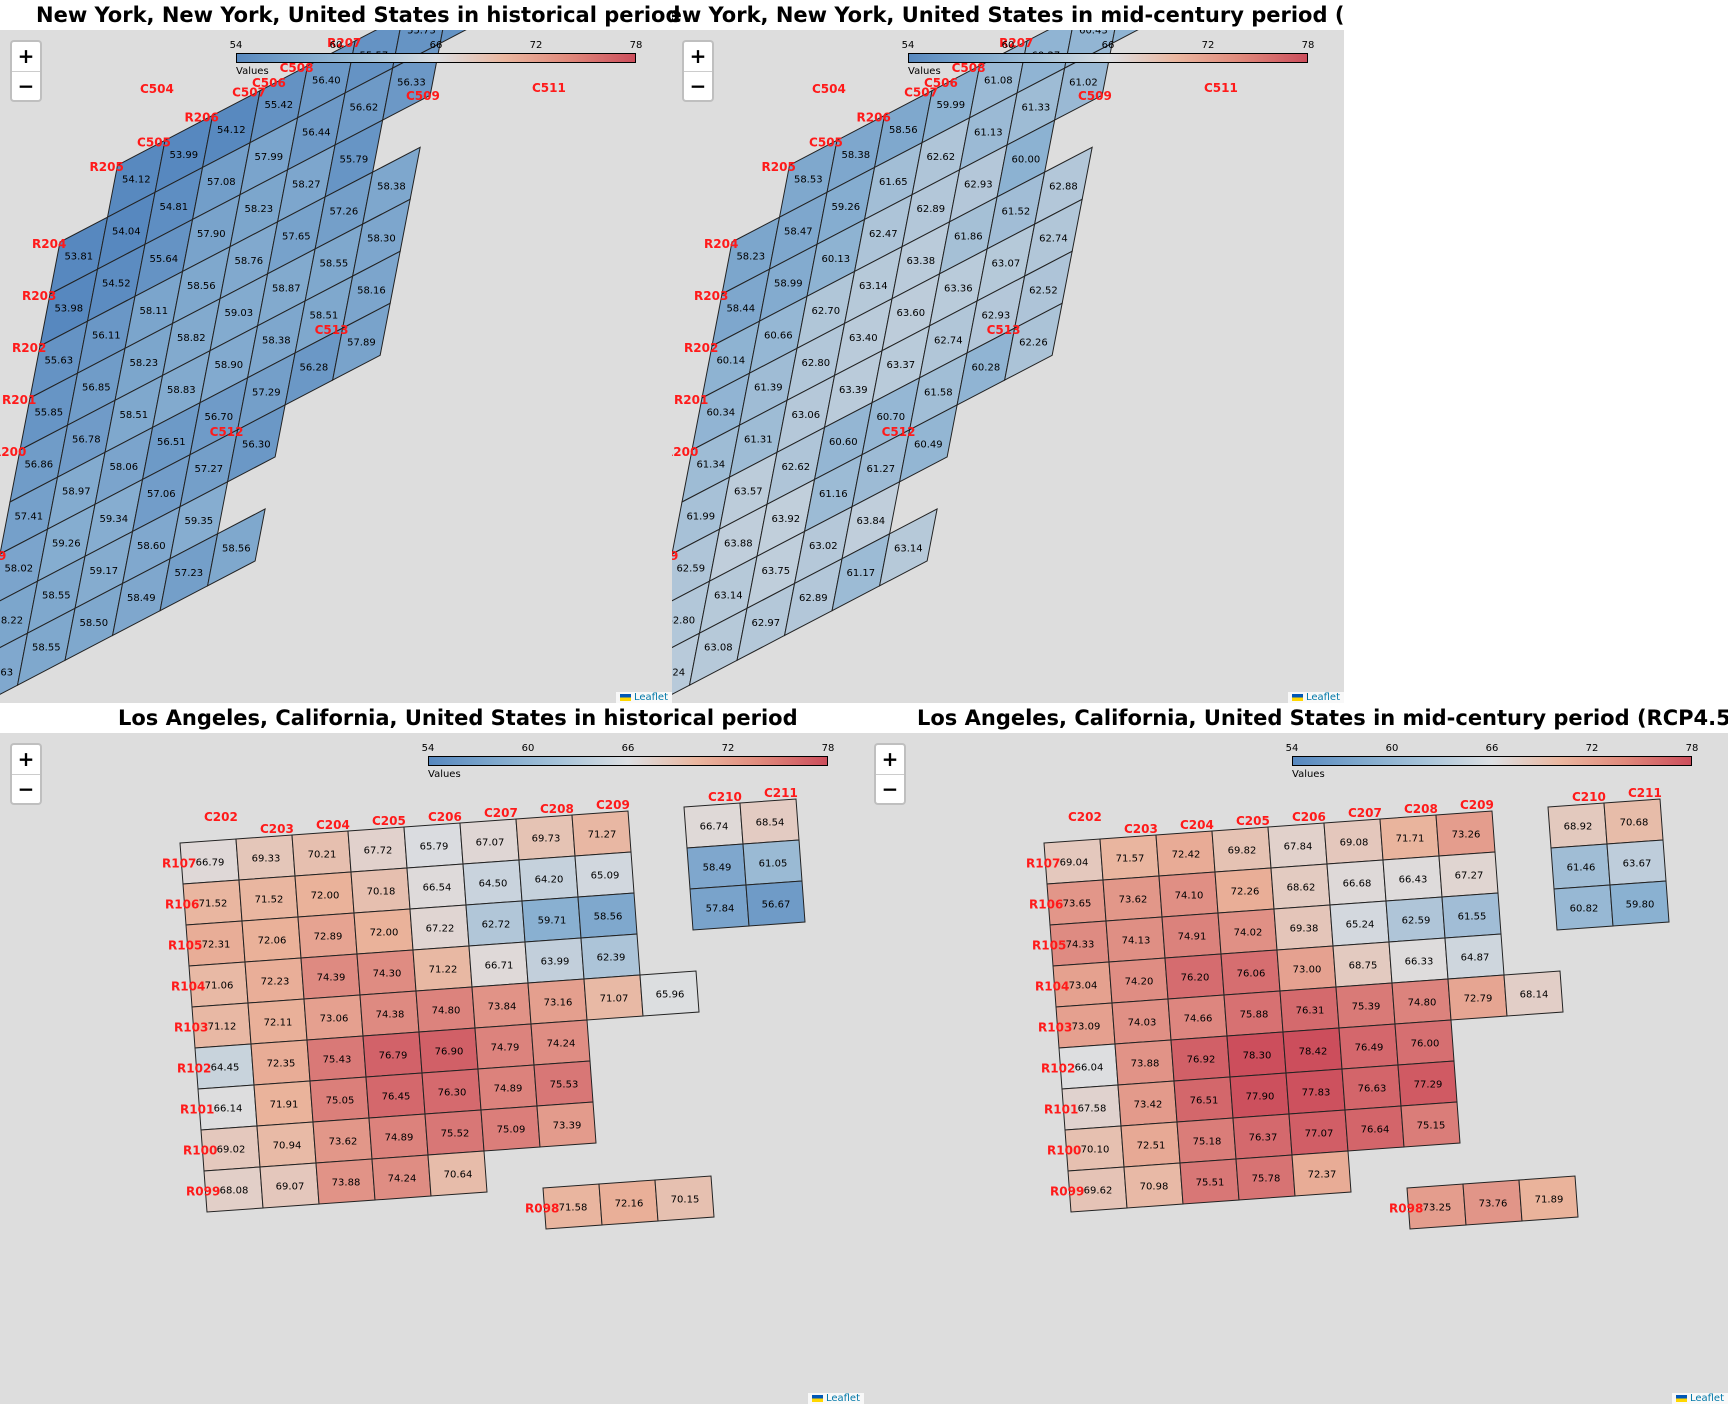 The height and width of the screenshot is (1404, 1728). Describe the element at coordinates (1016, 212) in the screenshot. I see `cell-value: 61.52` at that location.